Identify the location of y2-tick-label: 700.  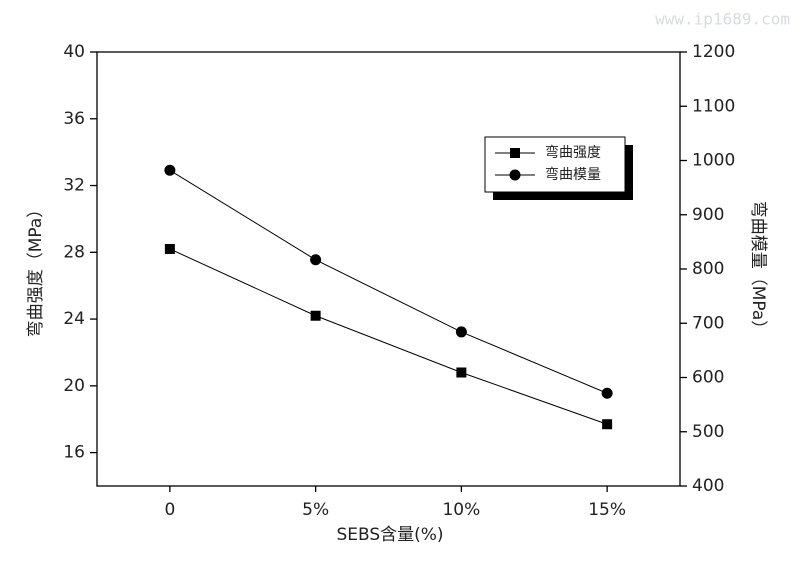
(708, 323).